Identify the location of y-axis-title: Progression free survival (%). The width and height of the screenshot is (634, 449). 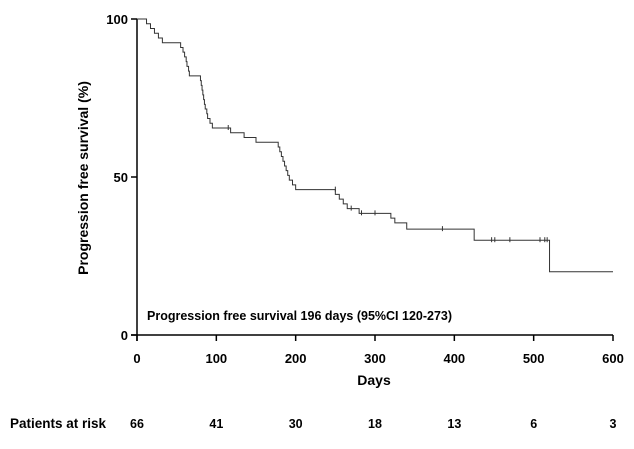
(83, 178).